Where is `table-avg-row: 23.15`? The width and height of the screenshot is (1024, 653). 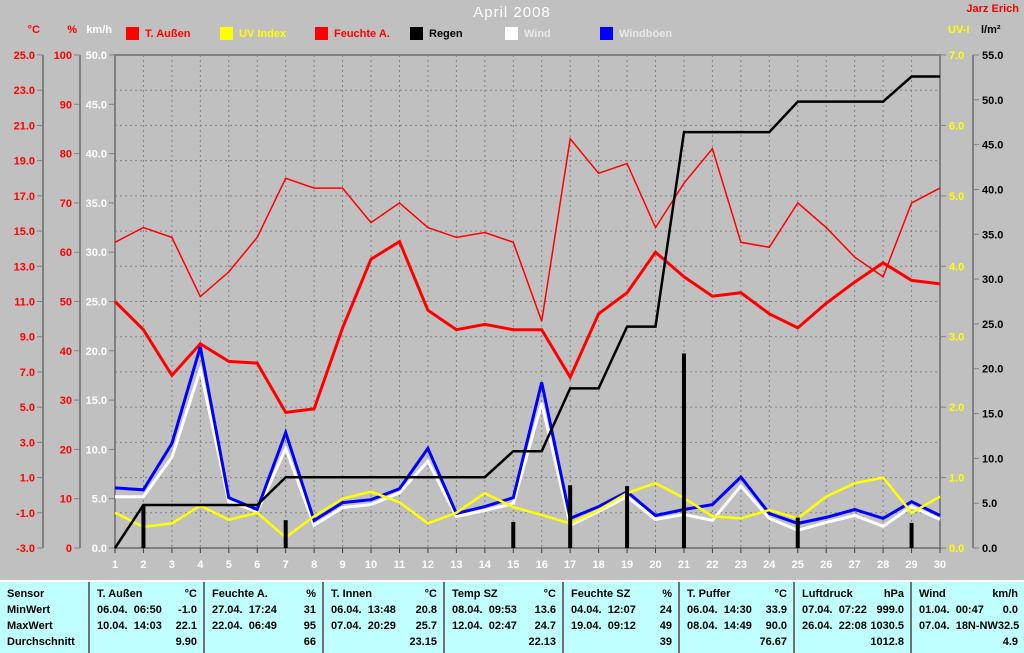 table-avg-row: 23.15 is located at coordinates (383, 642).